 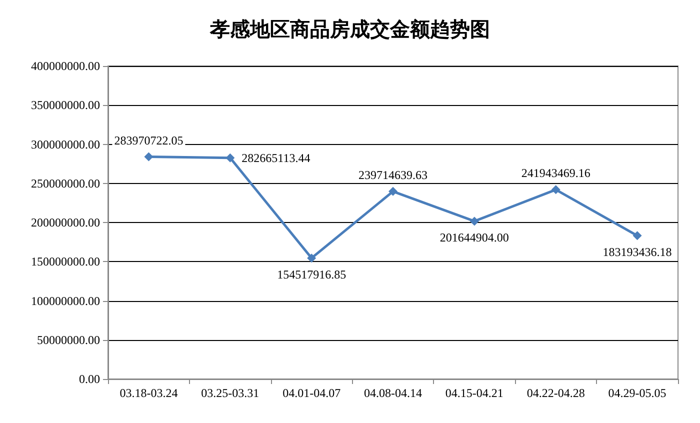 What do you see at coordinates (555, 393) in the screenshot?
I see `x-tick-label: 04.22-04.28` at bounding box center [555, 393].